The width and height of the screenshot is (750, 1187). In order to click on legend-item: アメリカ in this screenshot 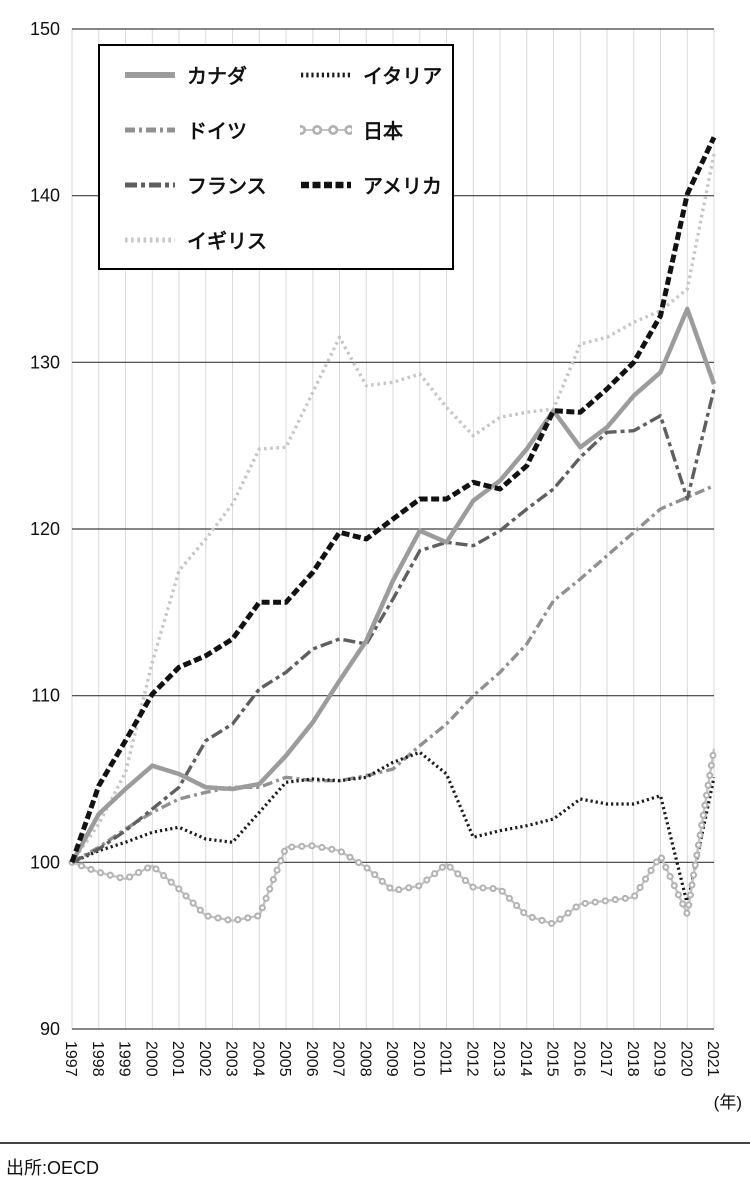, I will do `click(376, 184)`.